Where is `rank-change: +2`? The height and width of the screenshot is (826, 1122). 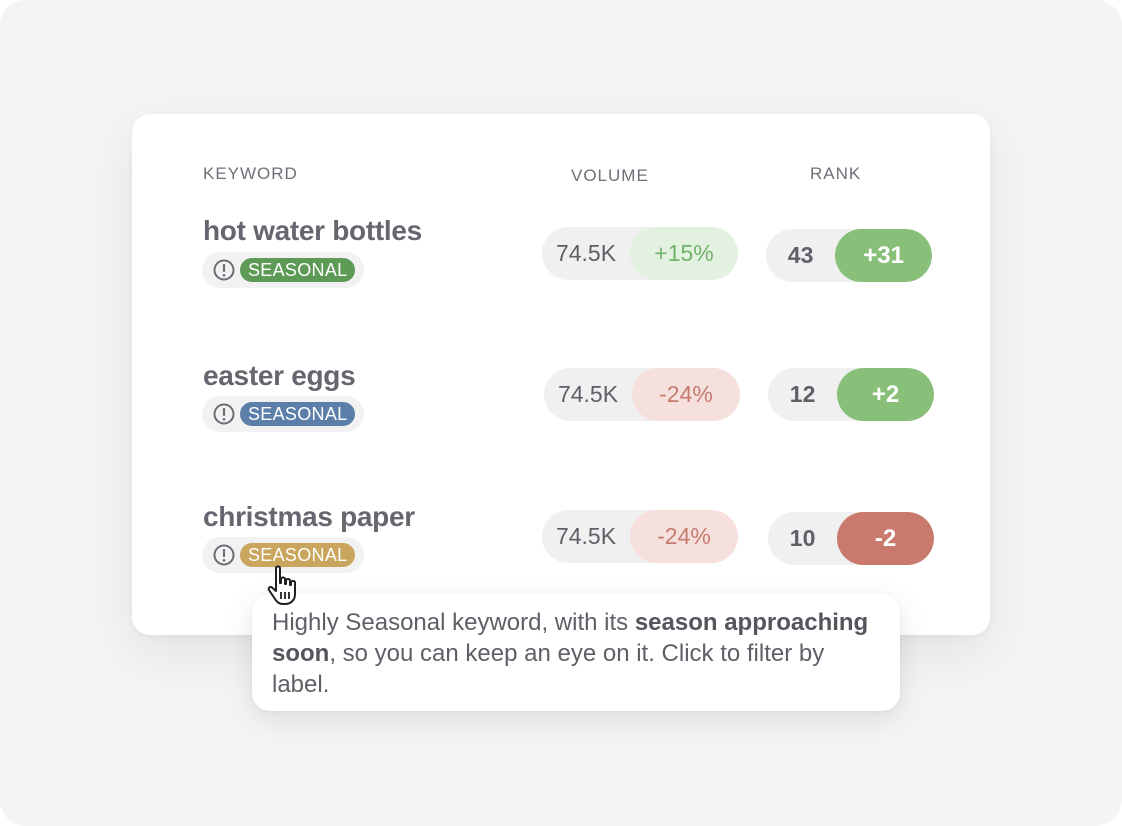
rank-change: +2 is located at coordinates (885, 394).